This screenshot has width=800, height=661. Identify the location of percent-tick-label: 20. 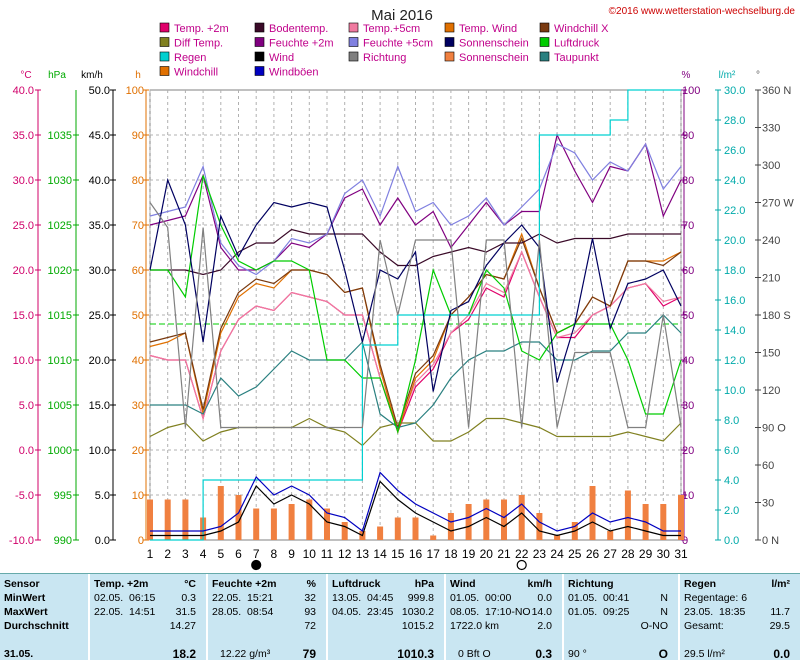
(688, 451).